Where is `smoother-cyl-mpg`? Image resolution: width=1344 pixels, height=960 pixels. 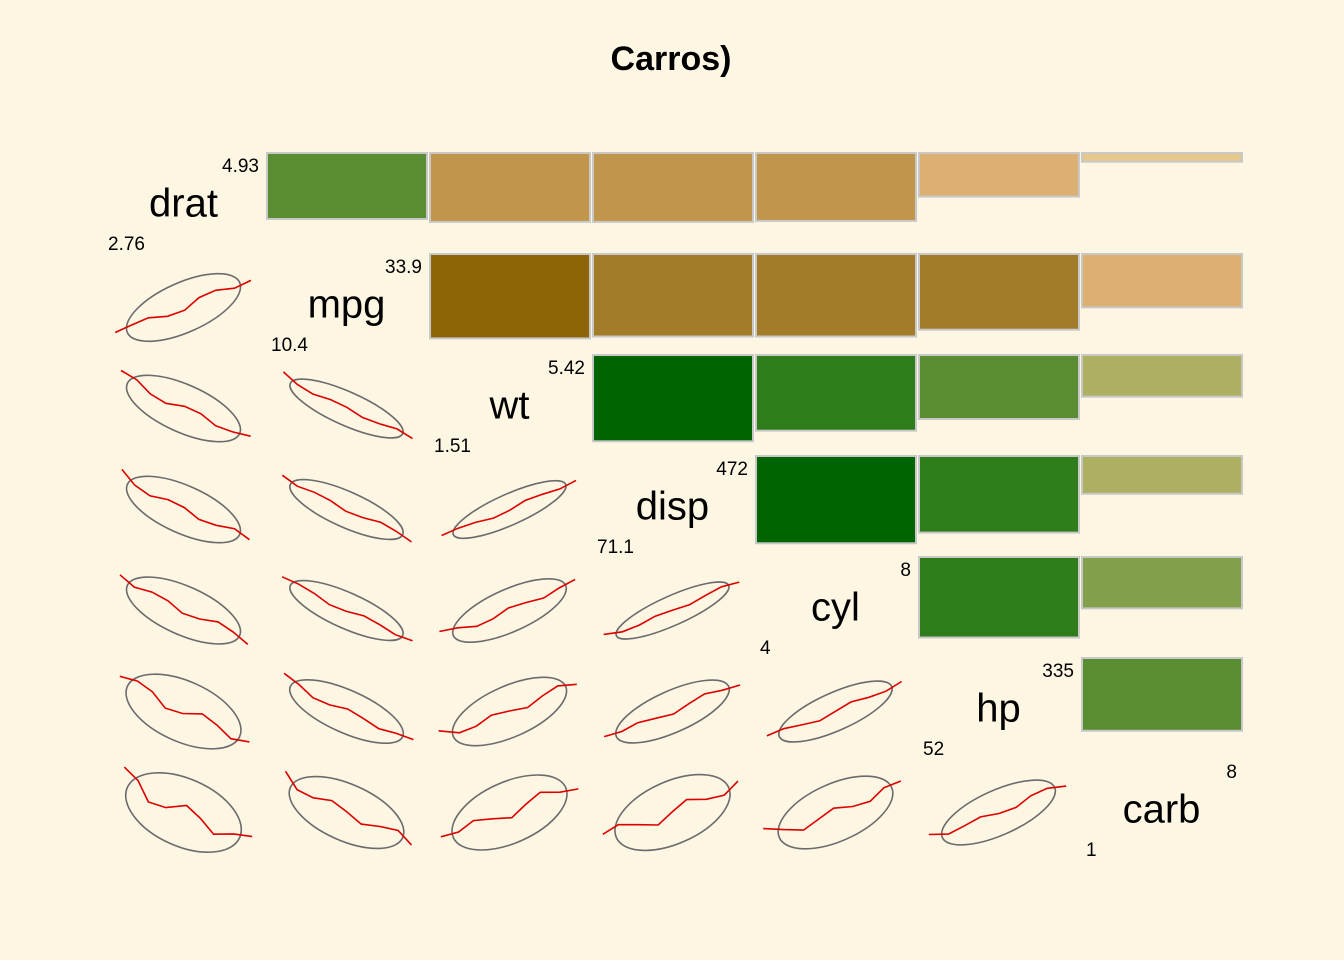 smoother-cyl-mpg is located at coordinates (347, 609).